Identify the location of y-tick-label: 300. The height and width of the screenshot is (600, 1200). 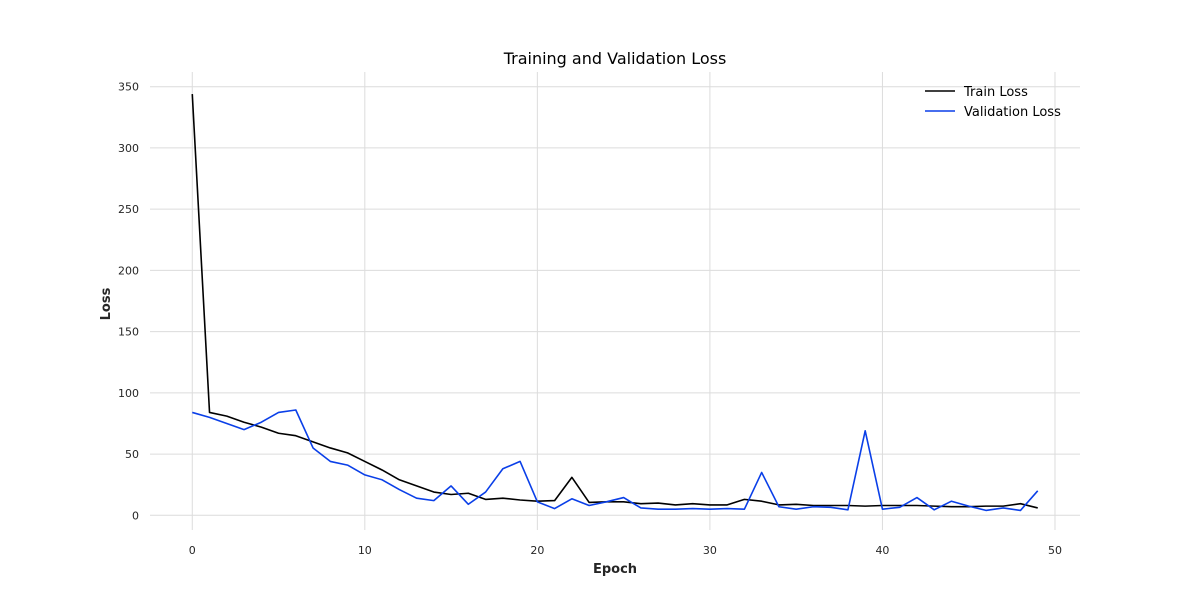
(128, 148).